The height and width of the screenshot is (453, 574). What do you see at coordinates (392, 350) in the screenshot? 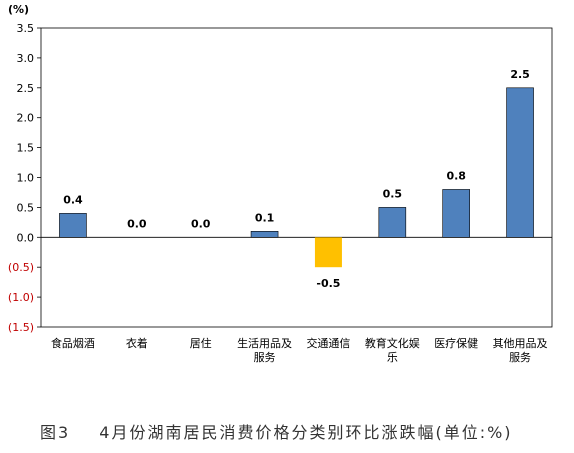
I see `x-tick-label: 教育文化娱乐` at bounding box center [392, 350].